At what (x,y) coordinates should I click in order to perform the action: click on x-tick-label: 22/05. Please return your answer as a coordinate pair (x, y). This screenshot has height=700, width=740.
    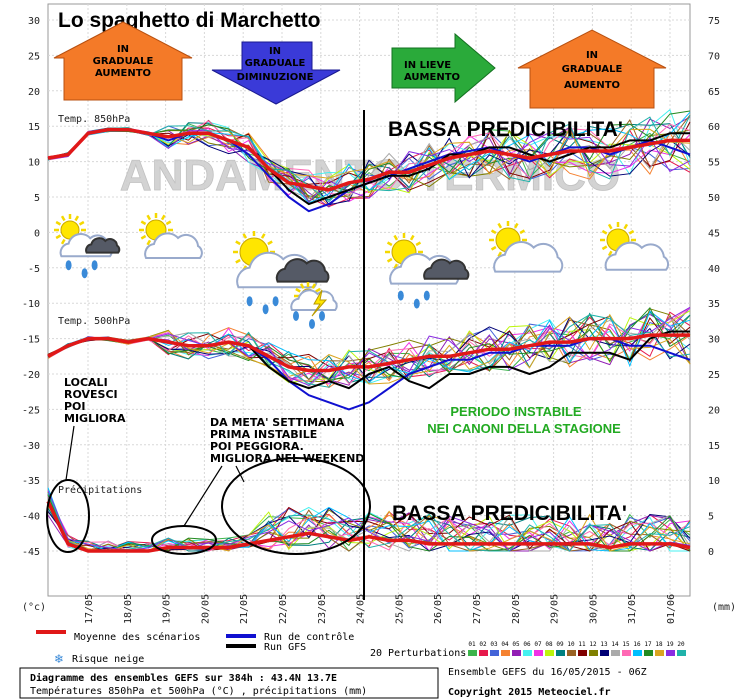
    Looking at the image, I should click on (283, 609).